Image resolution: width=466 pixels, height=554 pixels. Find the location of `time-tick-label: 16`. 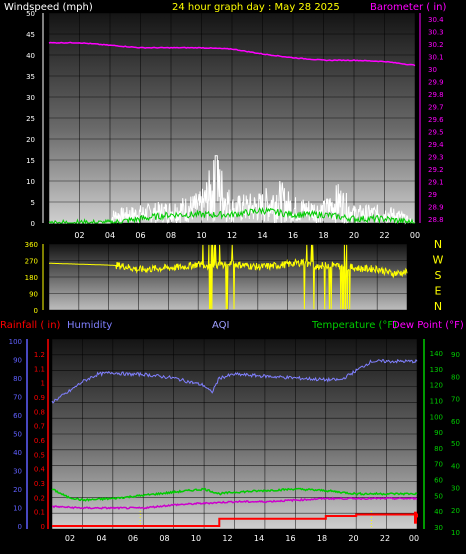

time-tick-label: 16 is located at coordinates (293, 235).